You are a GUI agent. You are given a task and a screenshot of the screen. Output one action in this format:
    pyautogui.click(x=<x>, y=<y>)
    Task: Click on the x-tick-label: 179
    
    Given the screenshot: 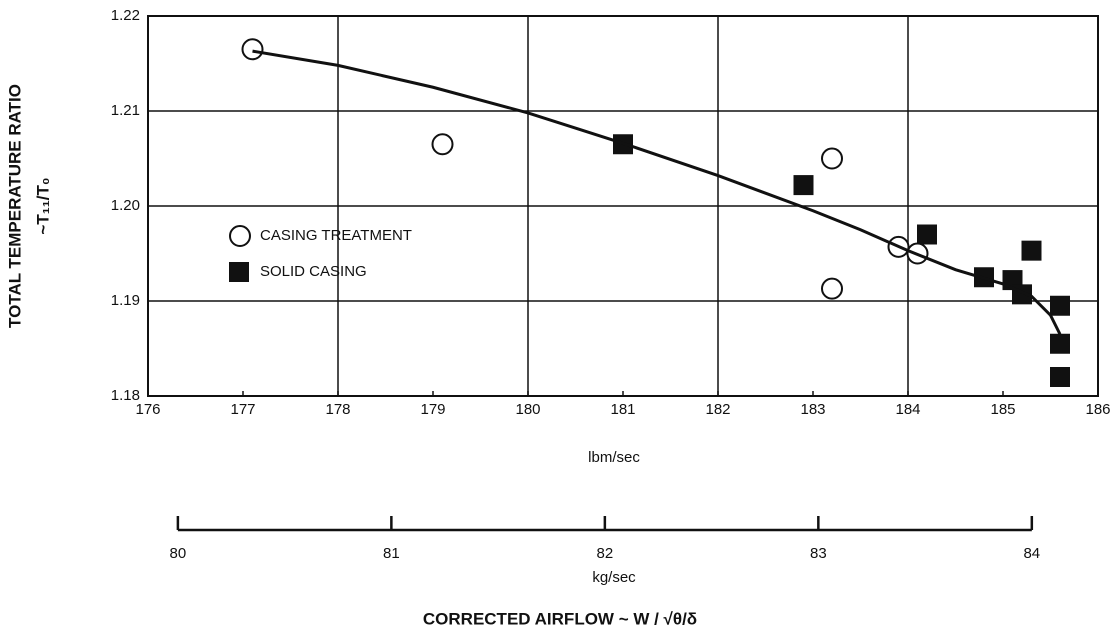 What is the action you would take?
    pyautogui.click(x=432, y=409)
    